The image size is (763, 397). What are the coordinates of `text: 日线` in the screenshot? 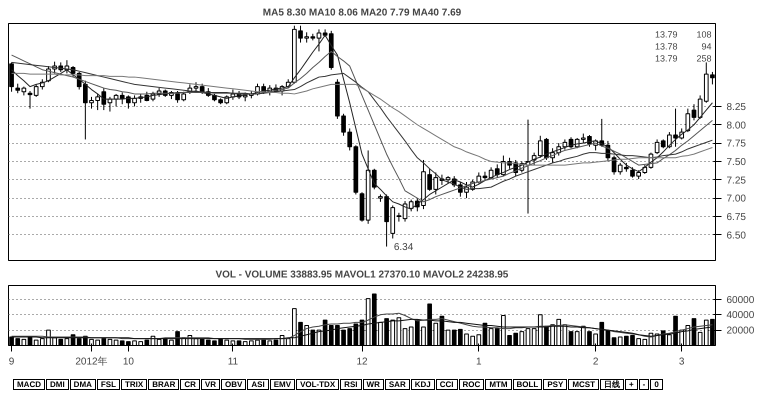 It's located at (612, 384).